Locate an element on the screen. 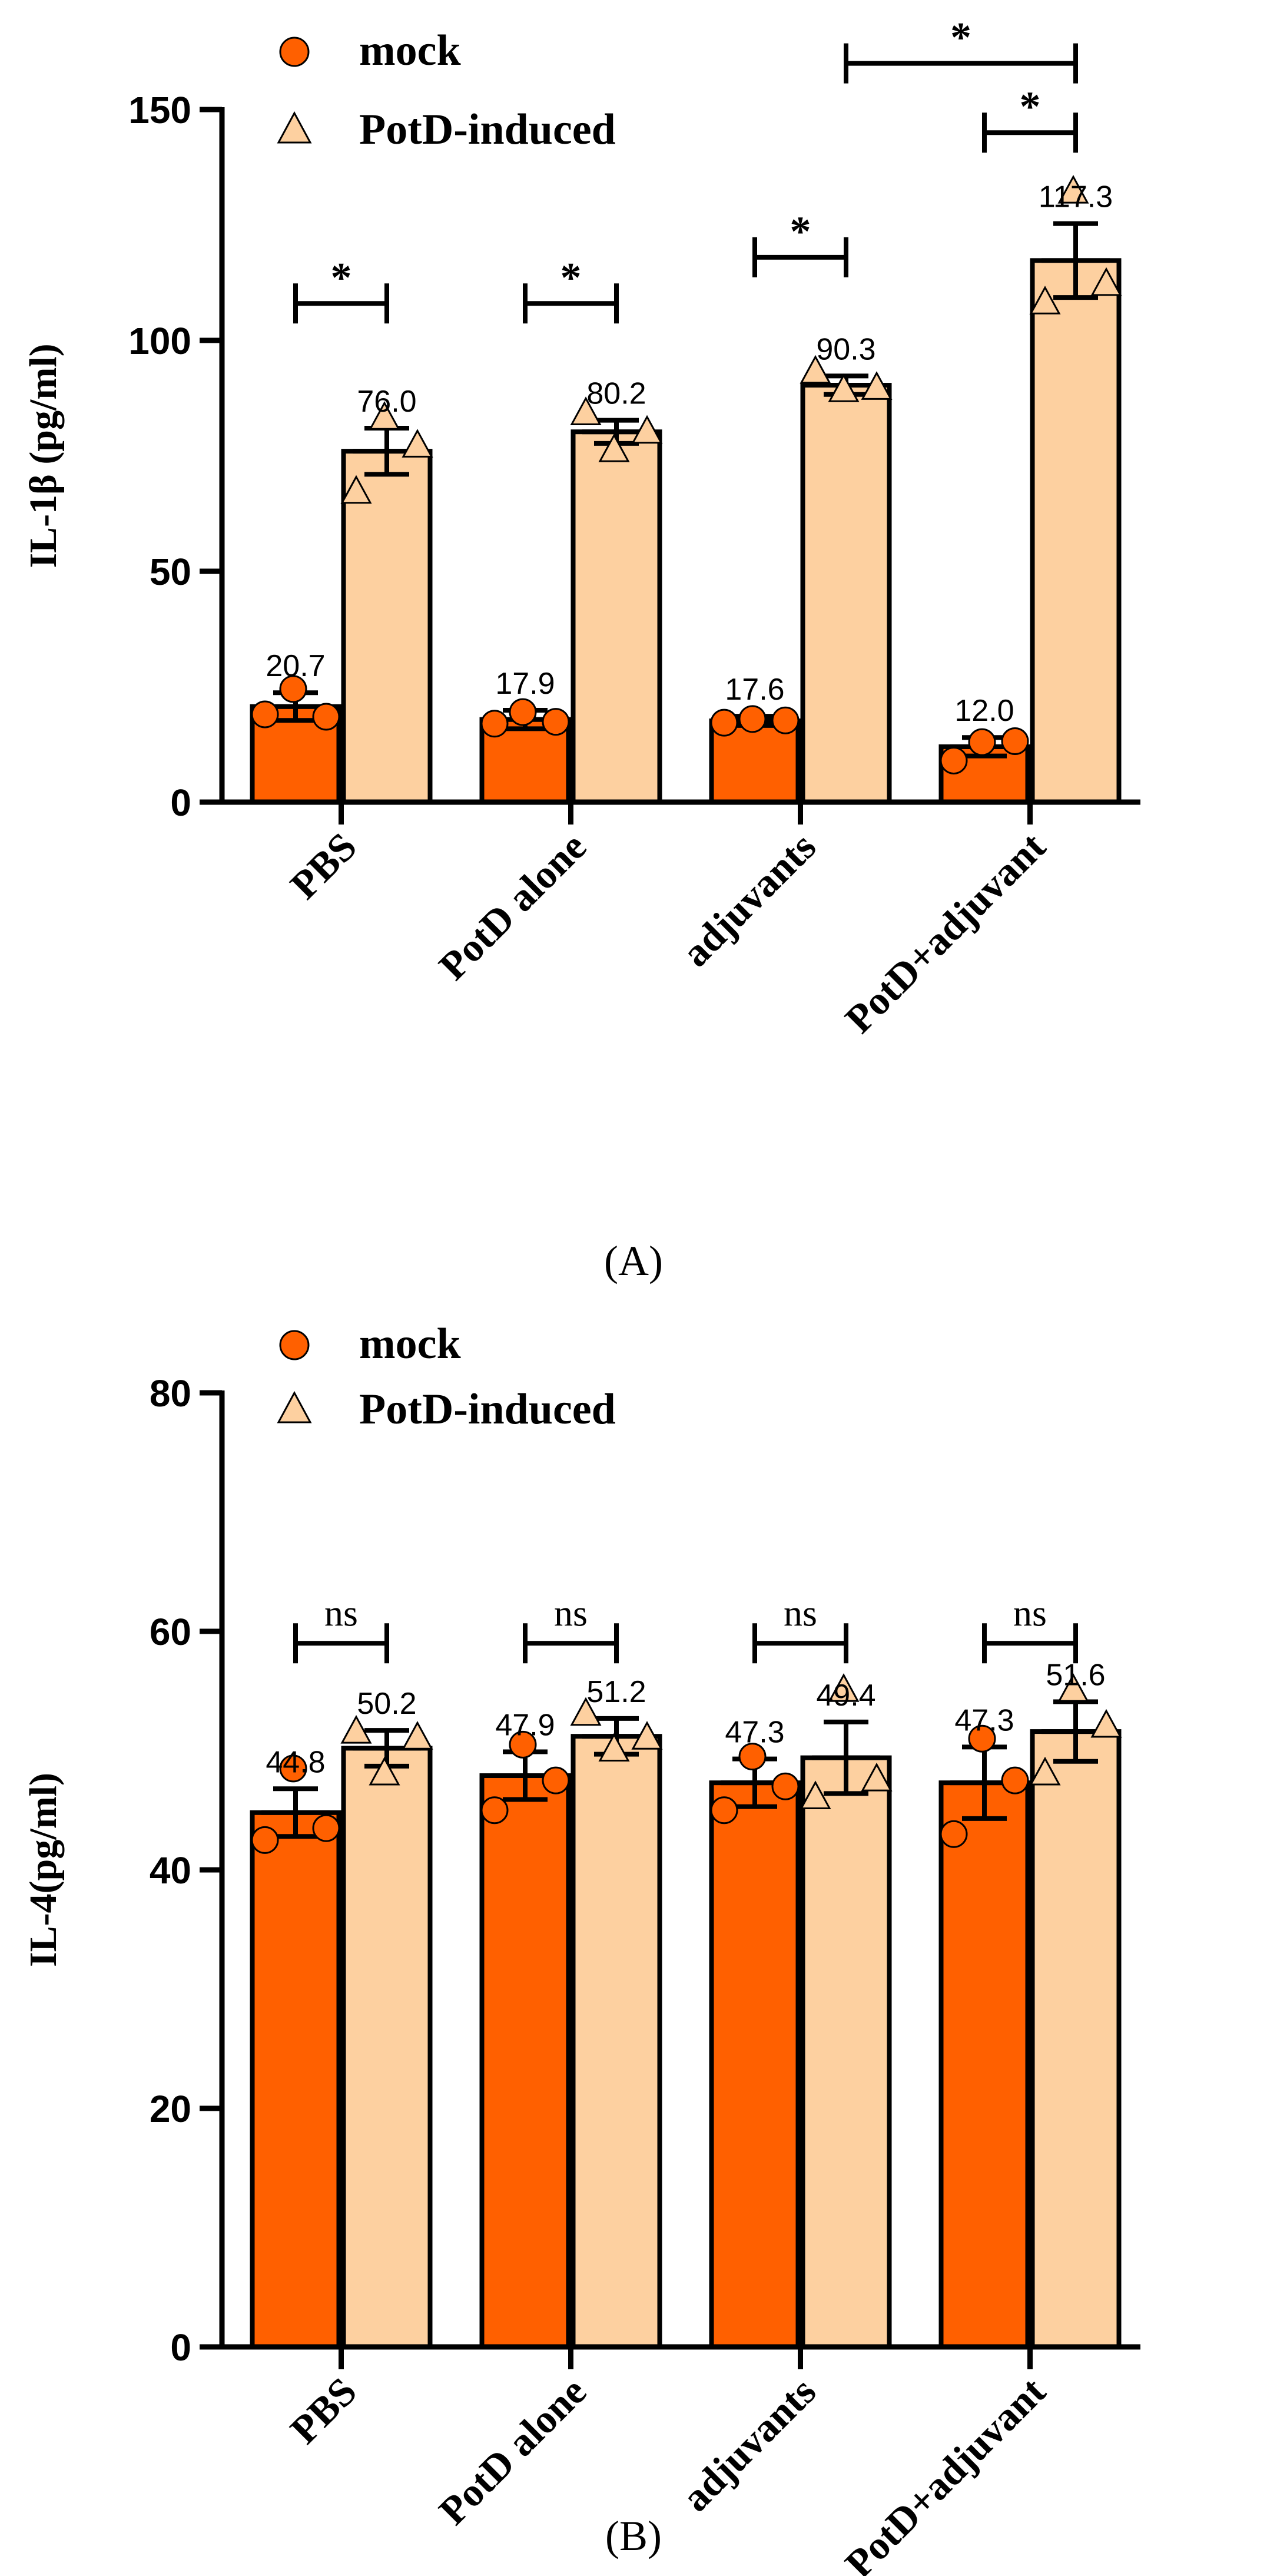  panel-b-y-axis-label: IL-4(pg/ml) is located at coordinates (43, 1870).